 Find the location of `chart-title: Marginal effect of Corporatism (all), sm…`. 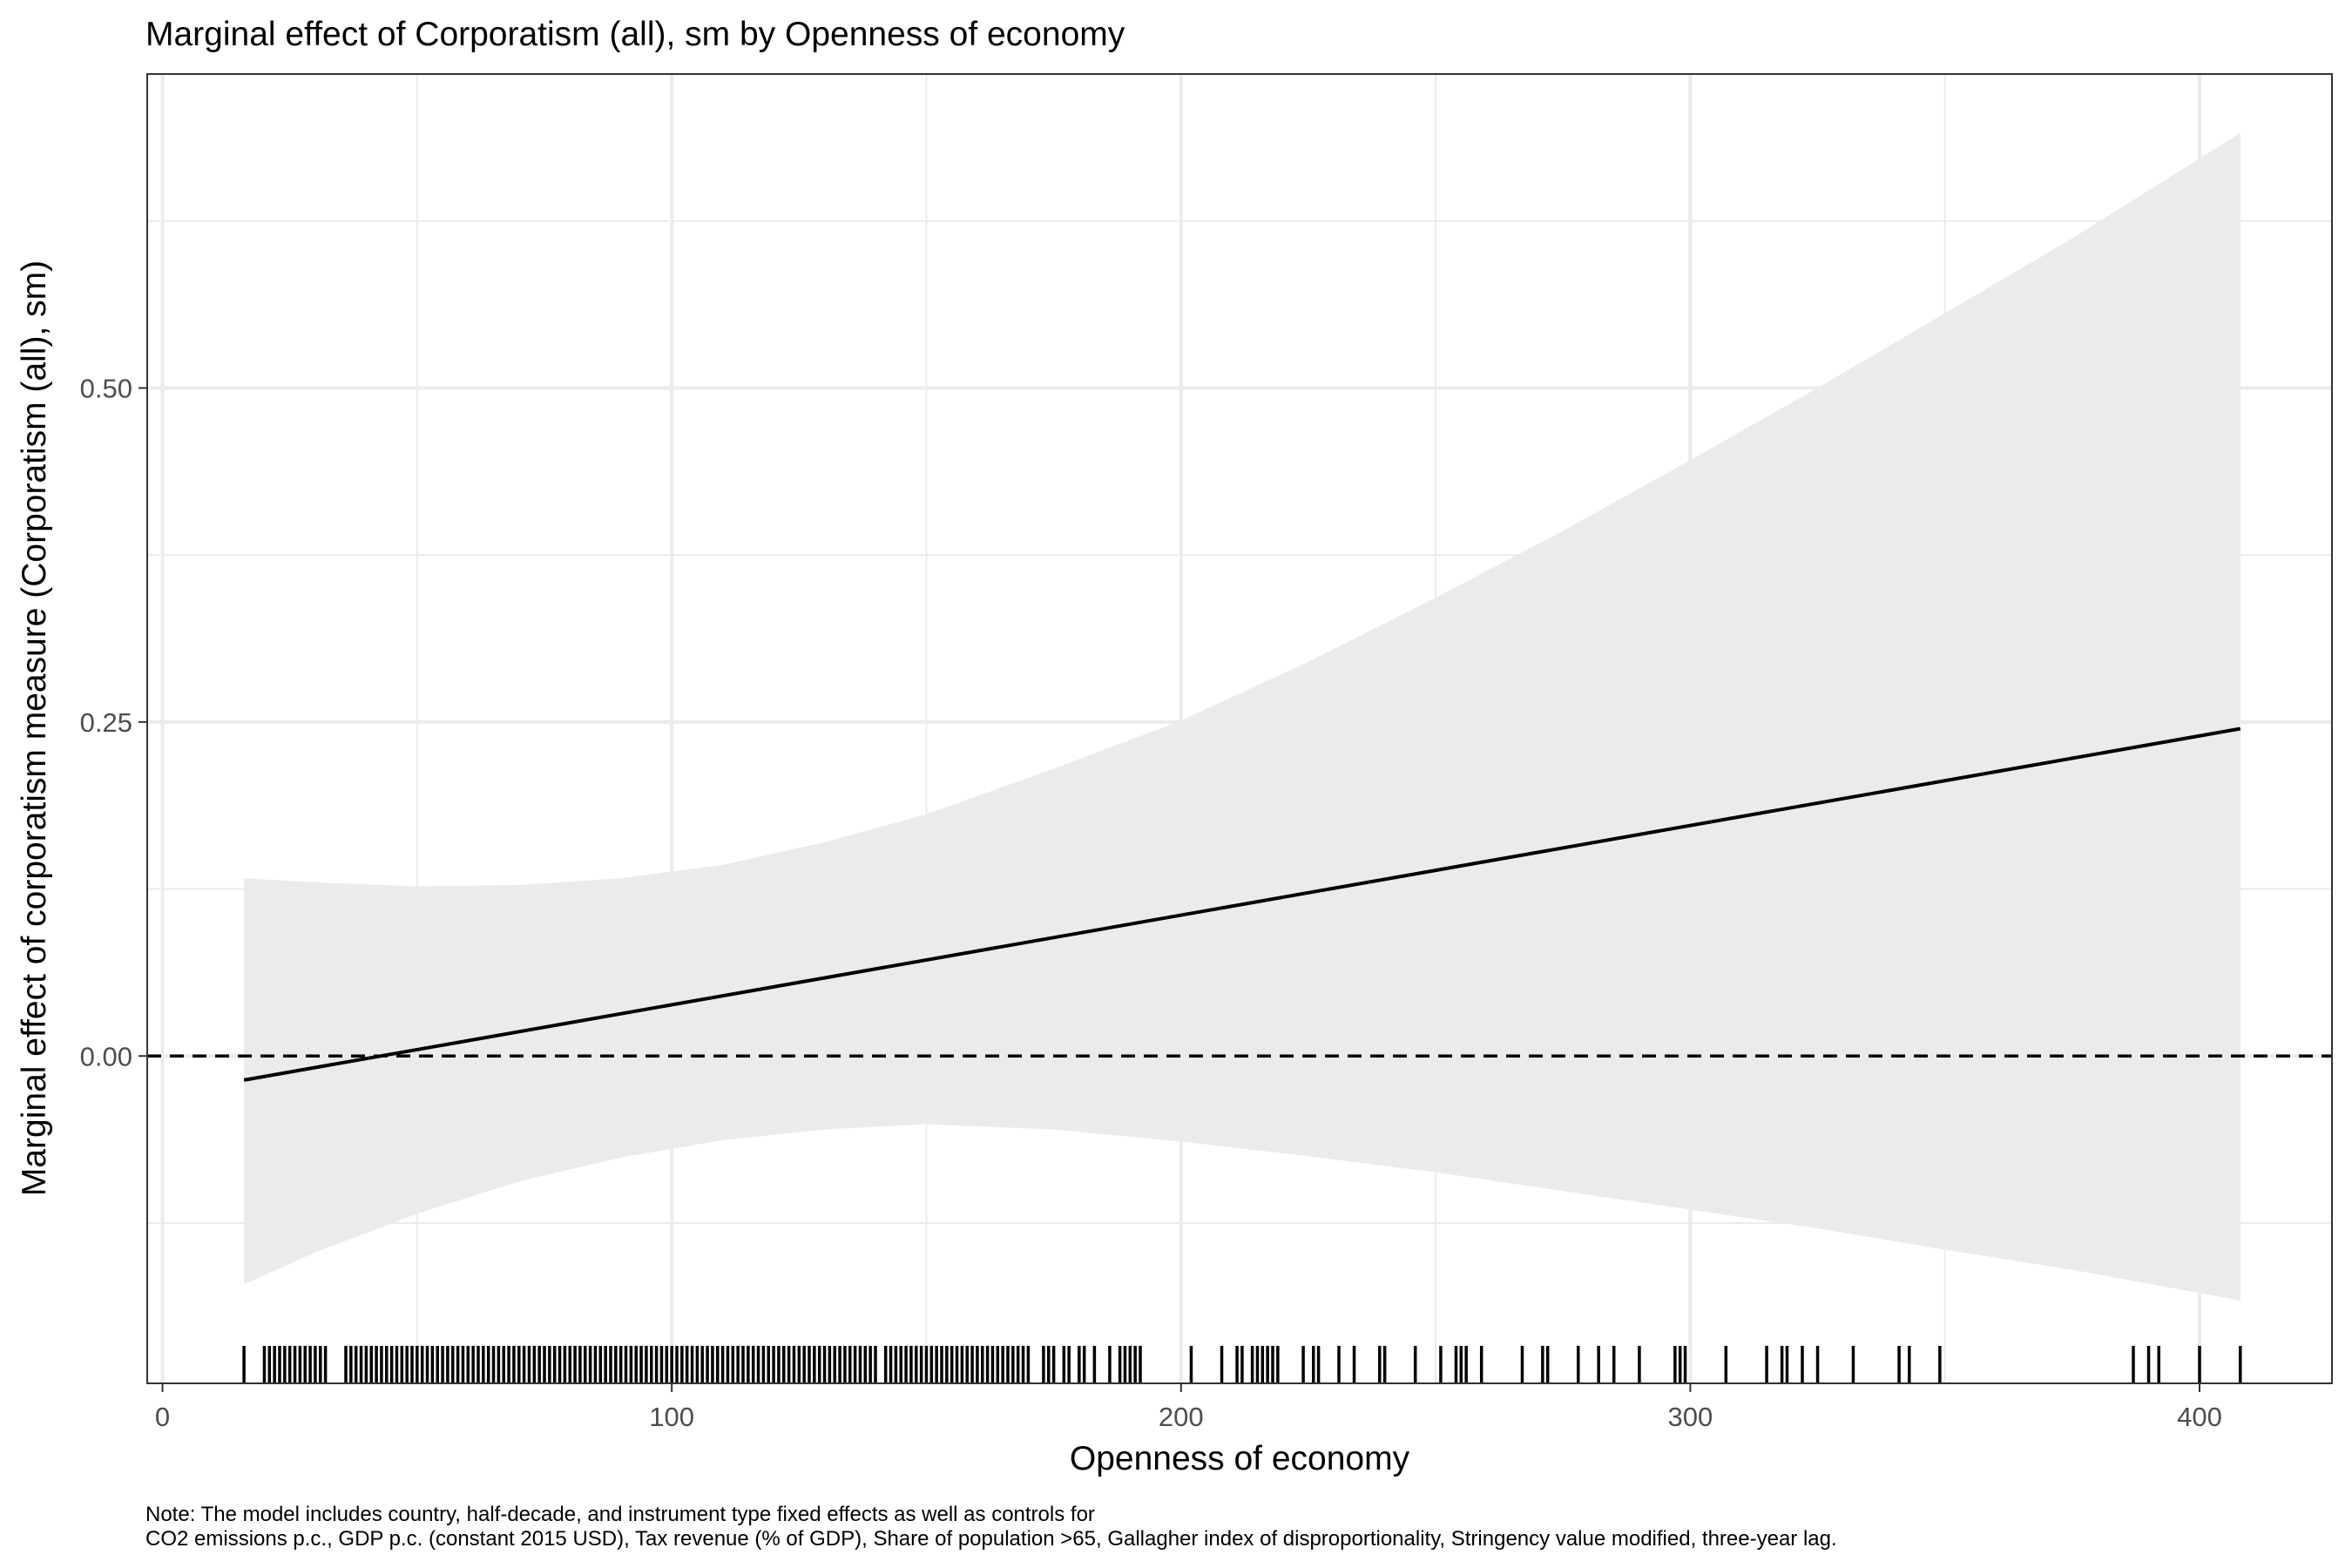

chart-title: Marginal effect of Corporatism (all), sm… is located at coordinates (635, 34).